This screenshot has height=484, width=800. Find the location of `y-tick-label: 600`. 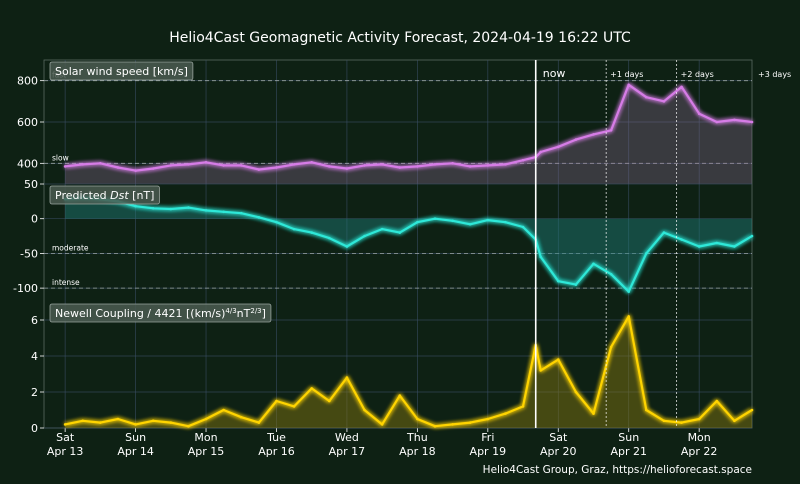

y-tick-label: 600 is located at coordinates (27, 122).